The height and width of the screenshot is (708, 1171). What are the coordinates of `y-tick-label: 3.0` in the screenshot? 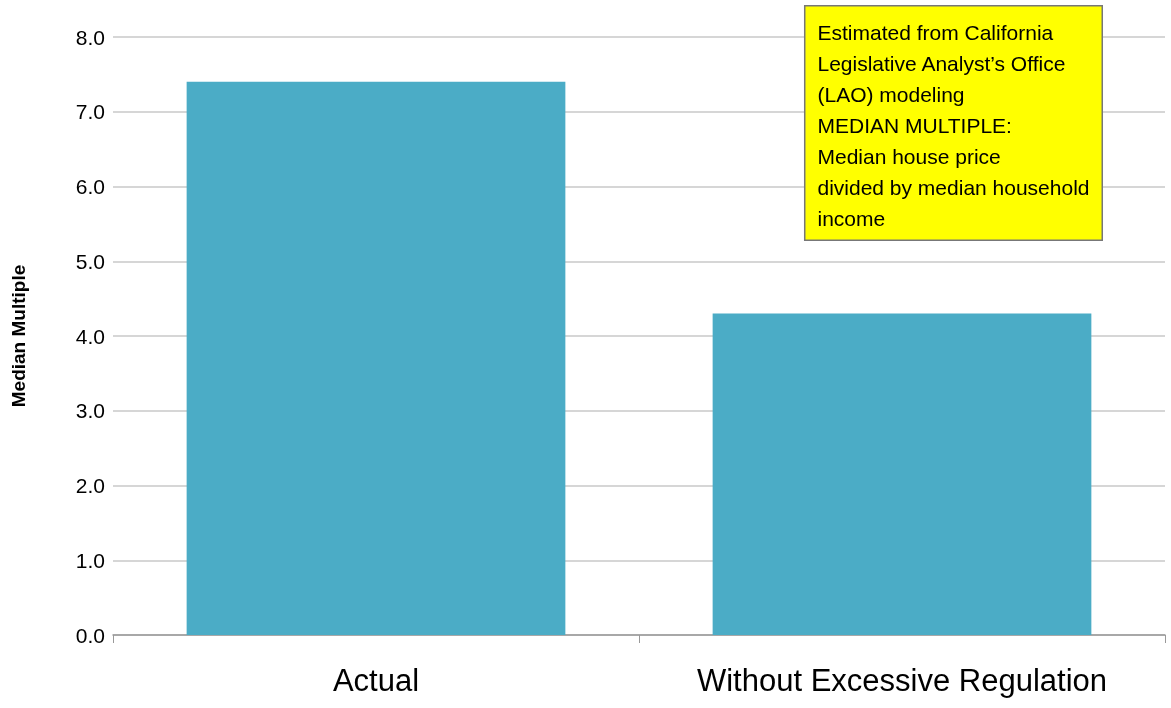 It's located at (90, 411).